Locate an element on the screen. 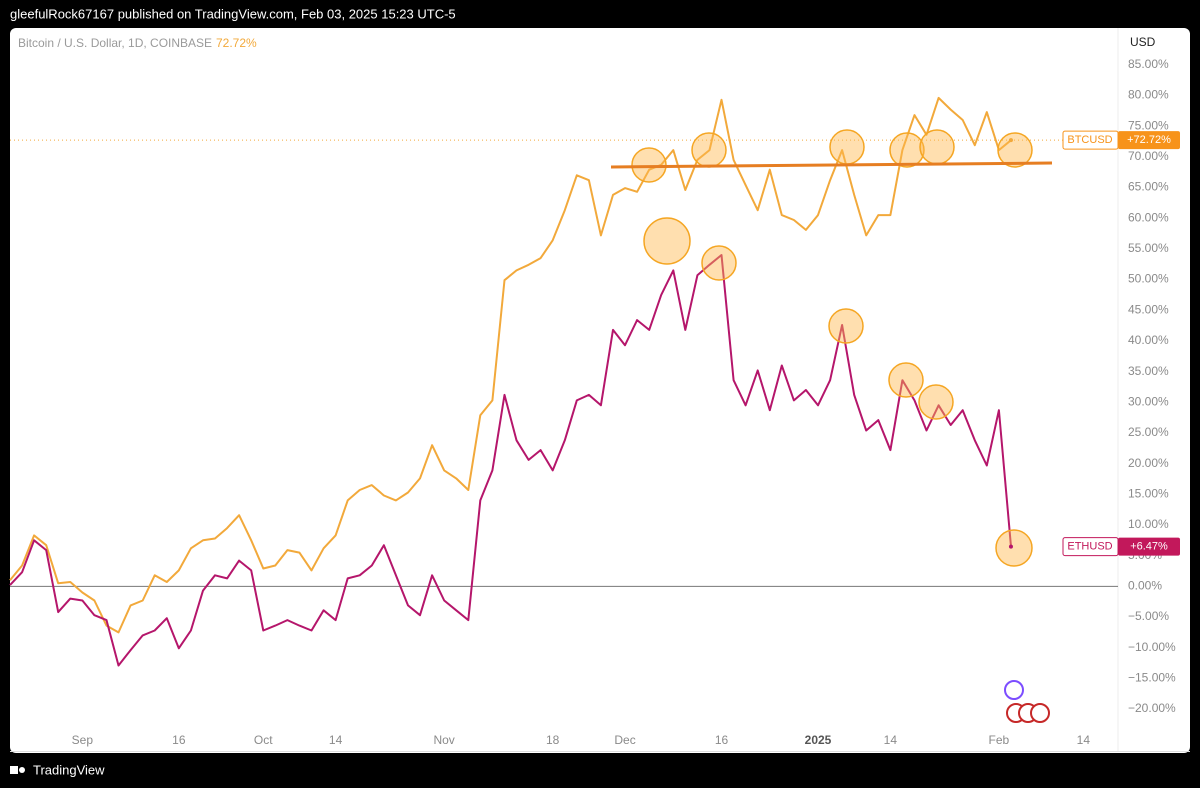 The height and width of the screenshot is (788, 1200). y-tick-label: 30.00% is located at coordinates (1148, 401).